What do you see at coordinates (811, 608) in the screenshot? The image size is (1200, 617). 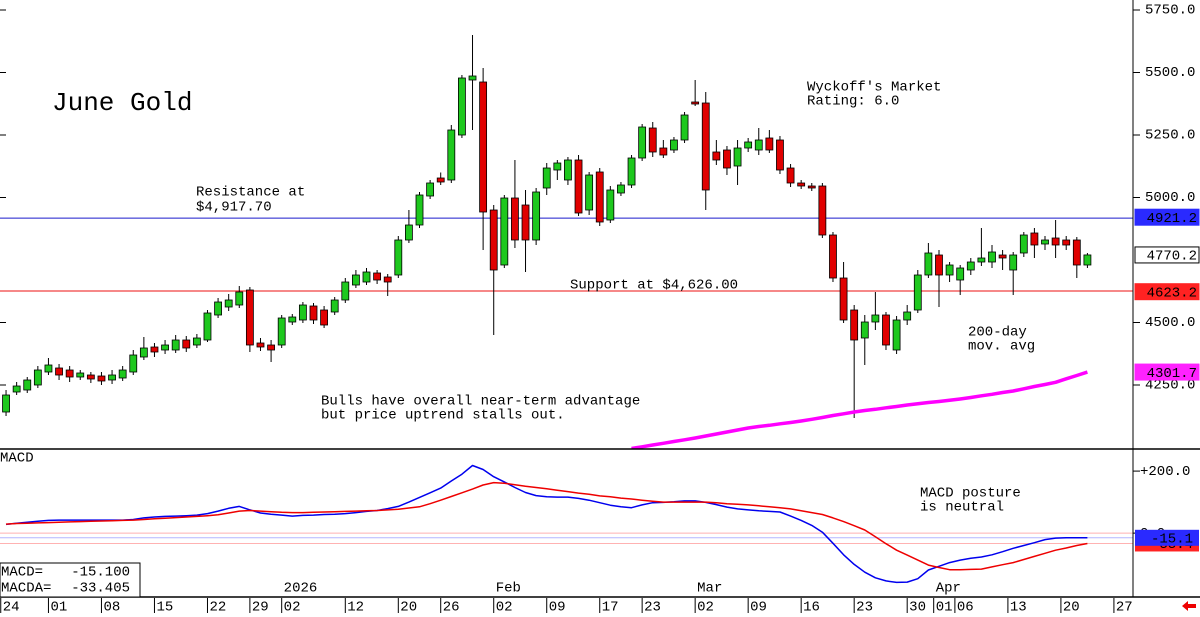 I see `x-tick-label: 16` at bounding box center [811, 608].